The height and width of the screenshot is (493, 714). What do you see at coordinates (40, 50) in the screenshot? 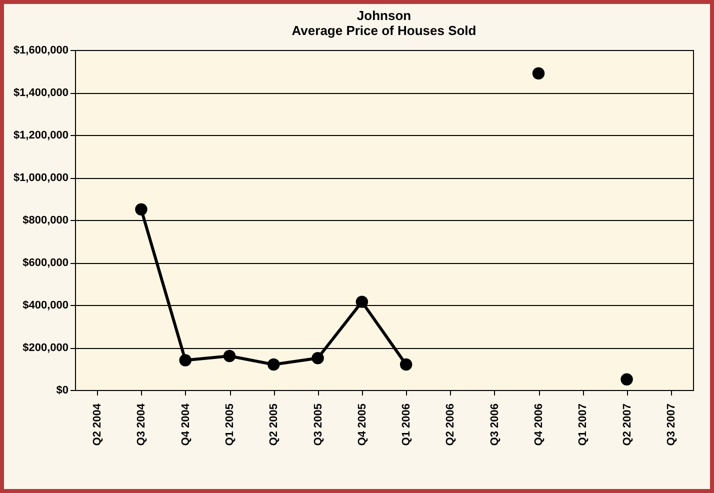
I see `y-tick-label: $1,600,000` at bounding box center [40, 50].